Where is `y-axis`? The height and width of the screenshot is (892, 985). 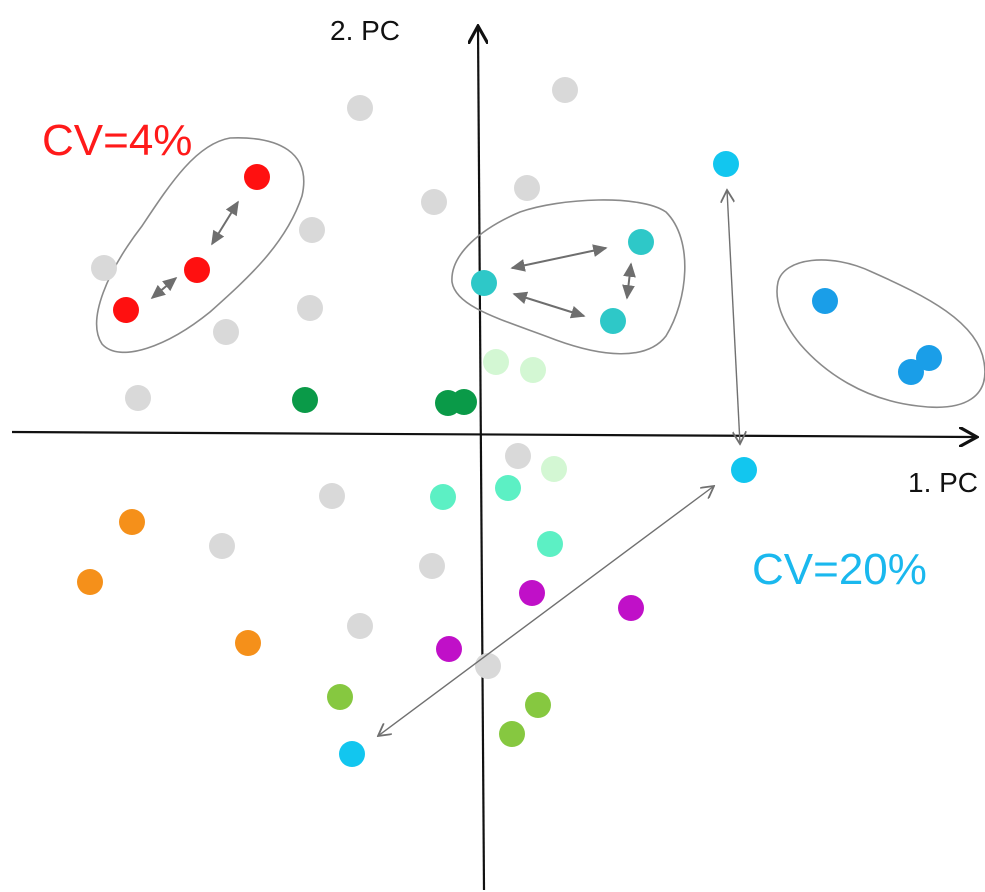 y-axis is located at coordinates (481, 459).